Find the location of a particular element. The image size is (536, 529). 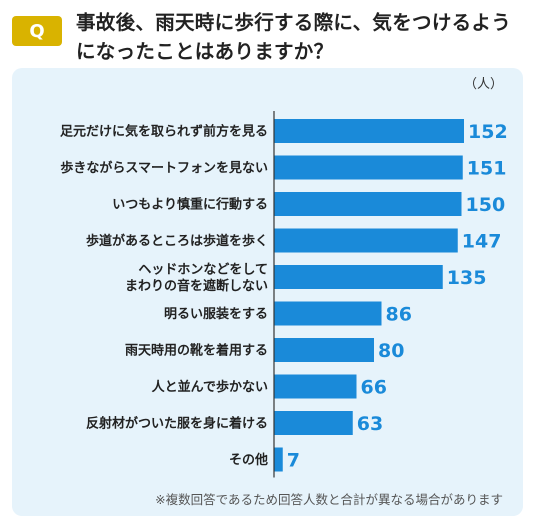

category-label: いつもより慎重に行動する is located at coordinates (190, 205).